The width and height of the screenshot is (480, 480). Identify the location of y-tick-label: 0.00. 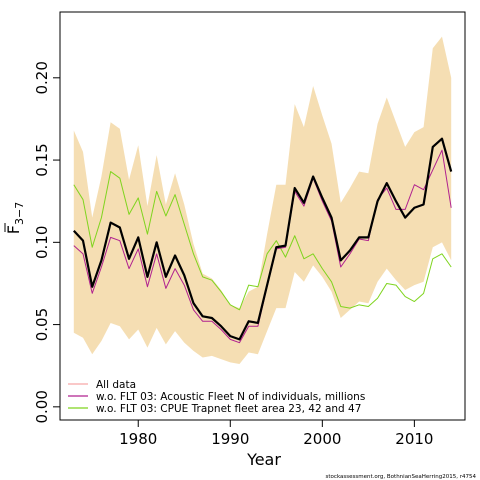
(42, 406).